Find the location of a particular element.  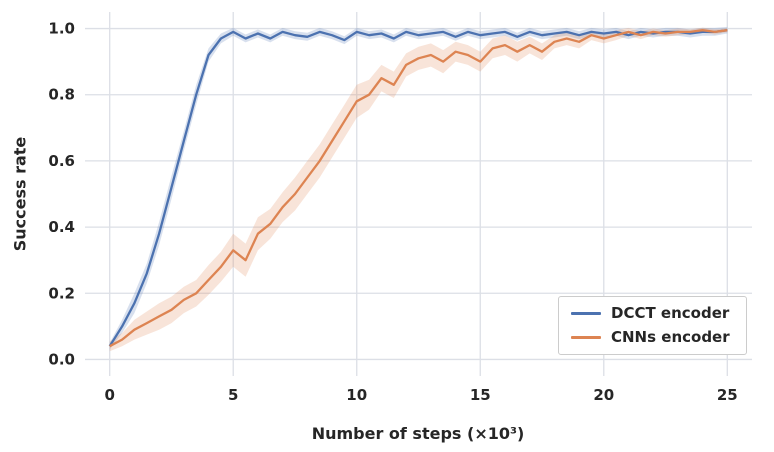

y-tick-label: 0.0 is located at coordinates (61, 359).